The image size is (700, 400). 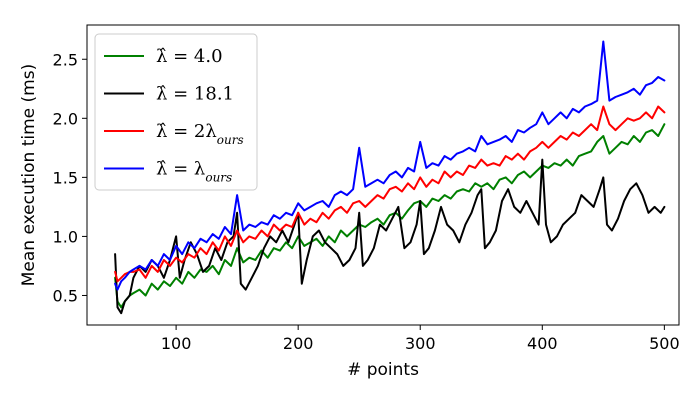 What do you see at coordinates (65, 177) in the screenshot?
I see `y-tick-label: 1.5` at bounding box center [65, 177].